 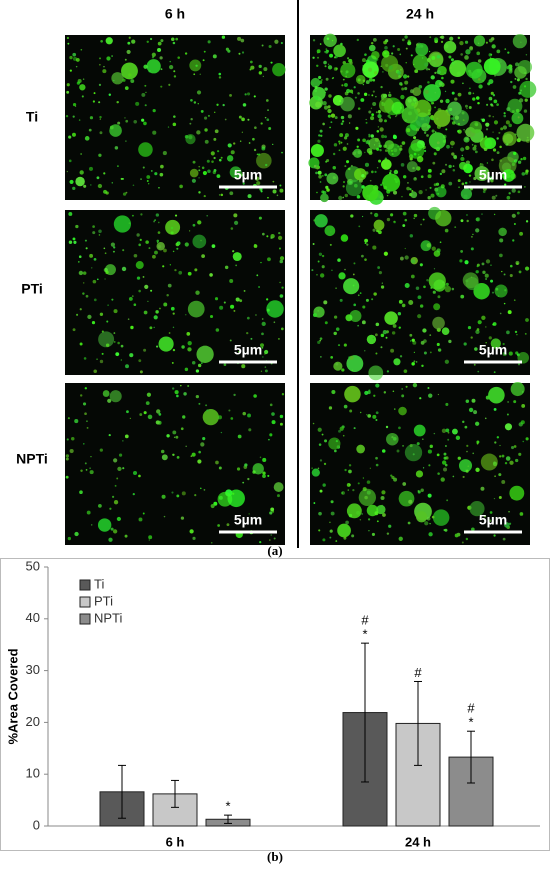 What do you see at coordinates (175, 841) in the screenshot?
I see `x-tick-label: 6 h` at bounding box center [175, 841].